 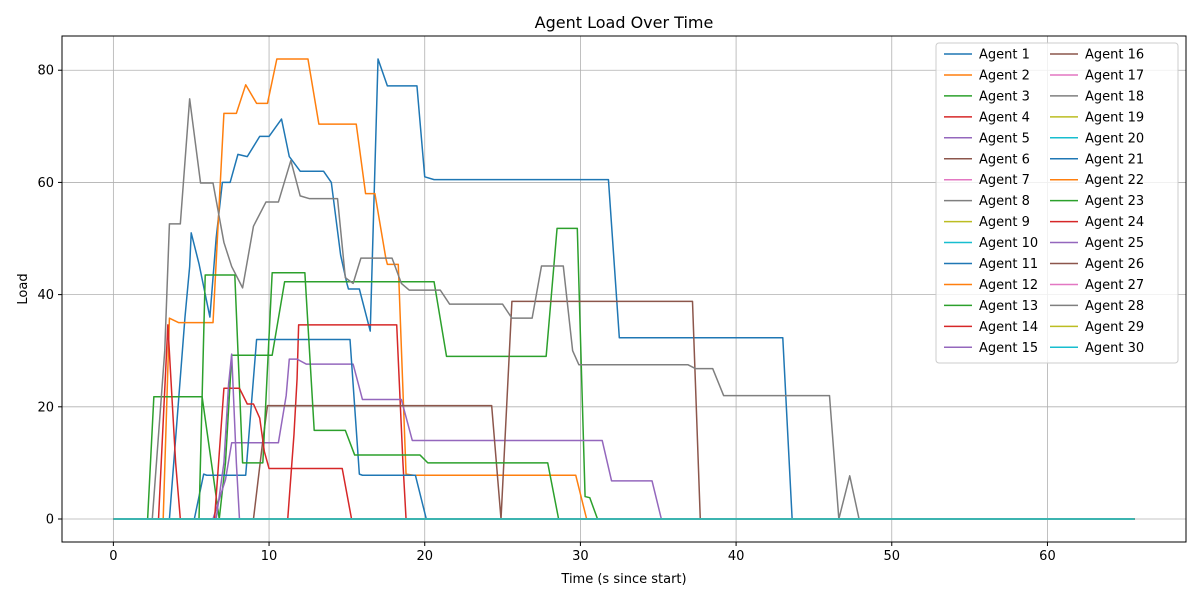 I want to click on legend-entry-label: Agent 15, so click(x=1008, y=348).